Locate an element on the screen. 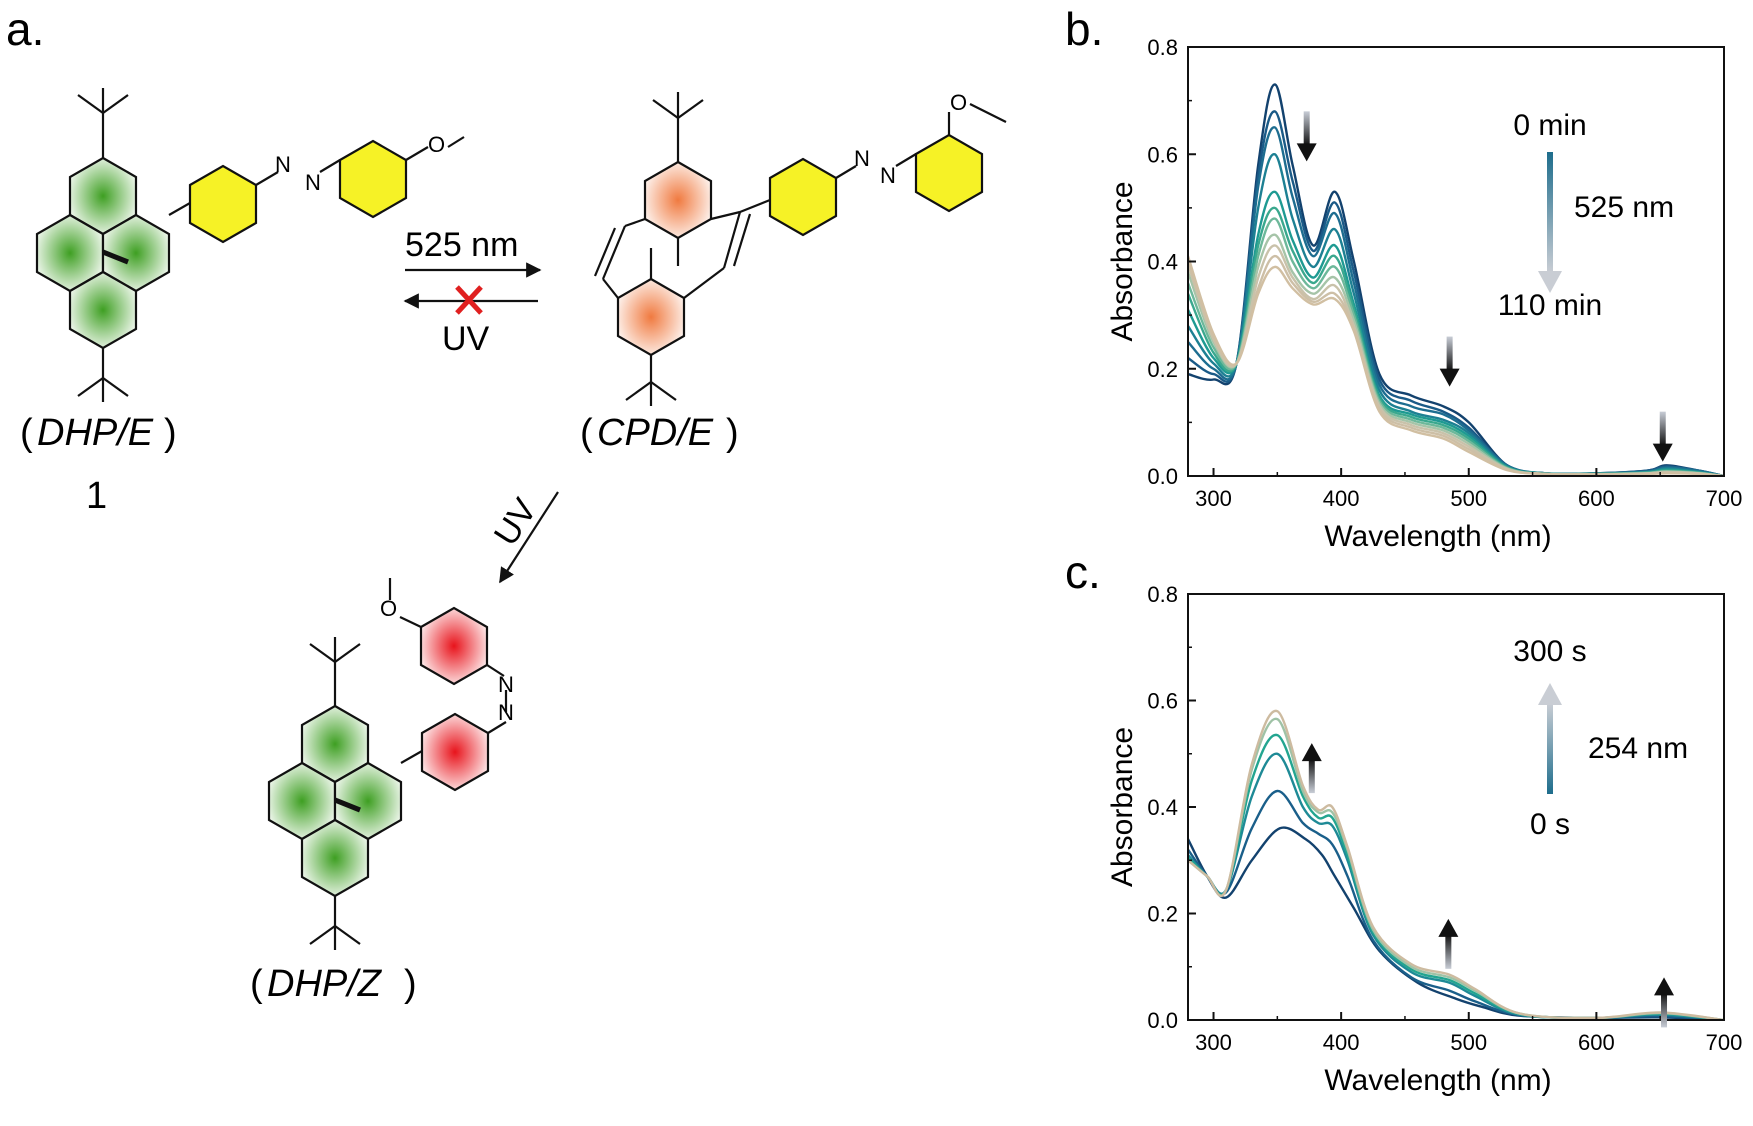 This screenshot has height=1126, width=1753. blocked-cross-icon is located at coordinates (469, 300).